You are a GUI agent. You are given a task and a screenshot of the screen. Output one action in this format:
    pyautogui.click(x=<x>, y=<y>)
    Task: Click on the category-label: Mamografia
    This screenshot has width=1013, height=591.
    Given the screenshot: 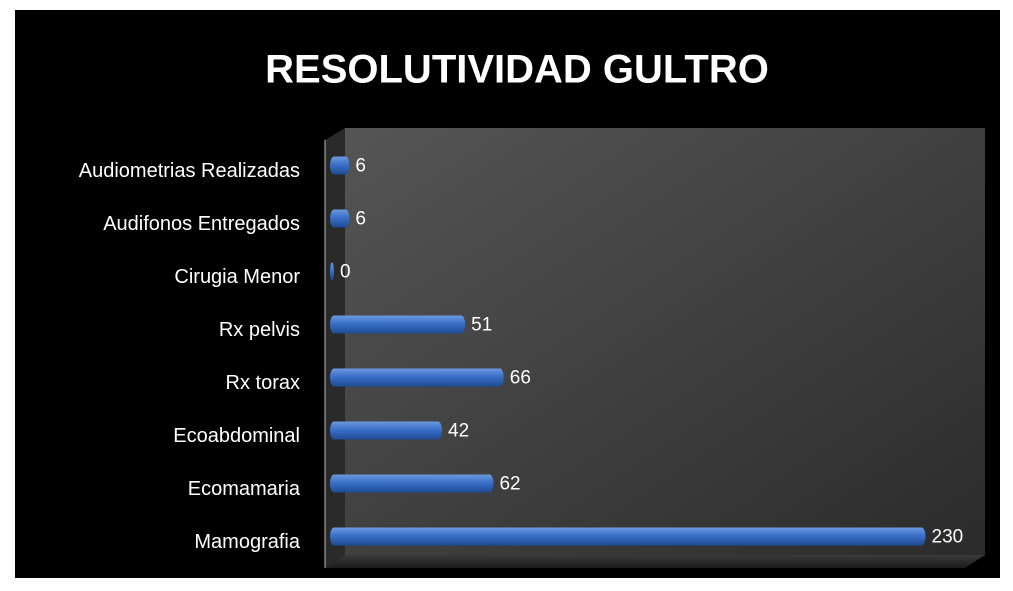 What is the action you would take?
    pyautogui.click(x=247, y=542)
    